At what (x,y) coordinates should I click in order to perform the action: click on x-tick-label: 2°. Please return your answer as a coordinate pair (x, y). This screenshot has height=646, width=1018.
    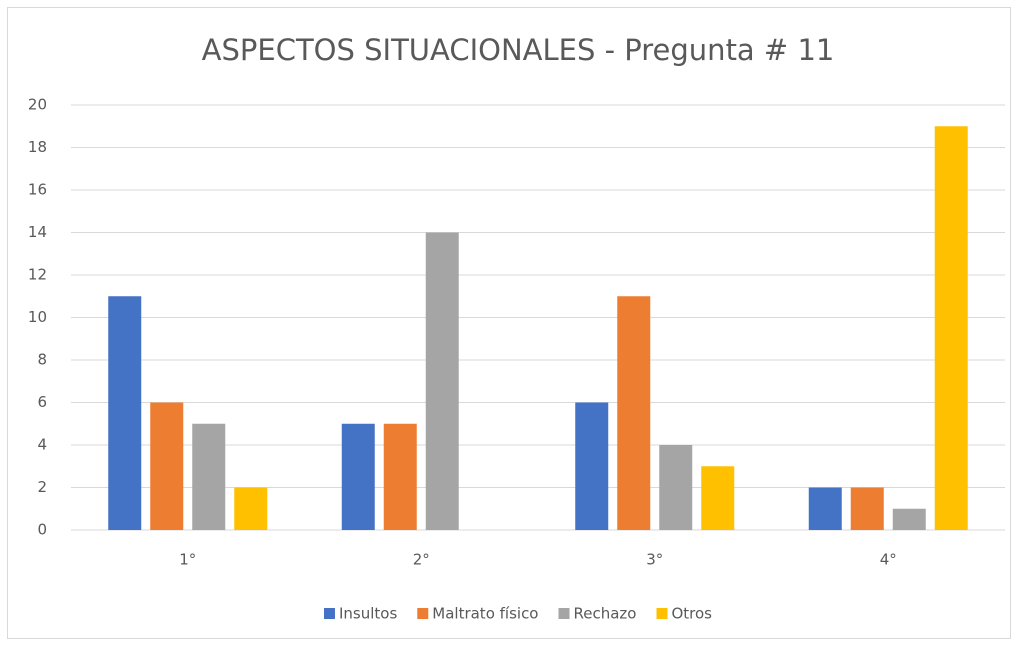
    Looking at the image, I should click on (421, 560).